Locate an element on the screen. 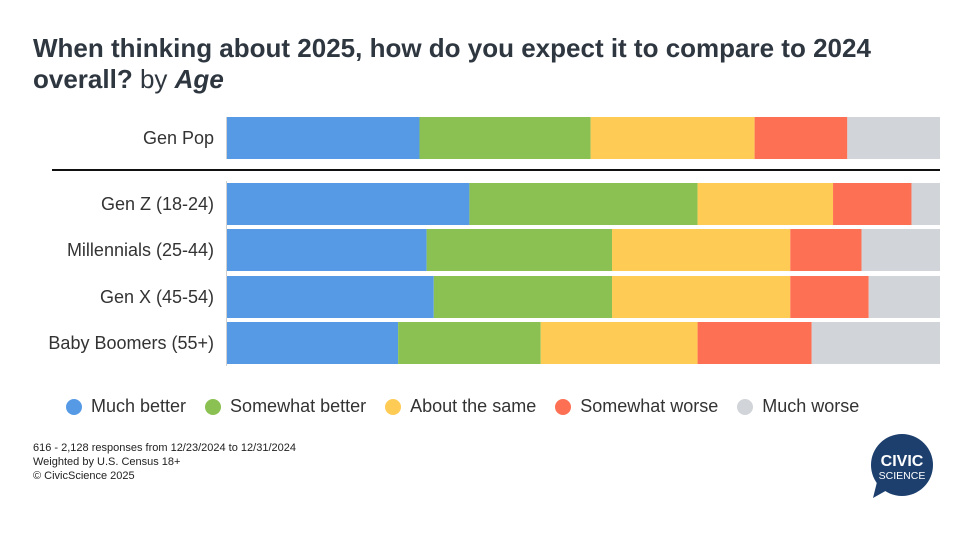  legend-item: About the same is located at coordinates (460, 406).